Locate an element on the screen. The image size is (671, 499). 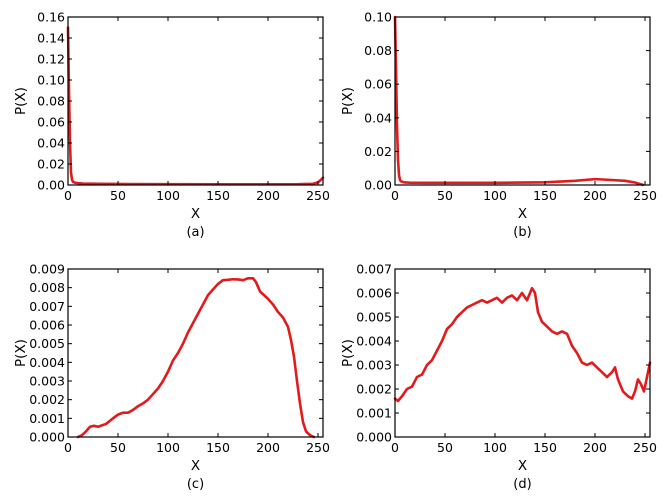
y-tick-label: 0.16 is located at coordinates (51, 17).